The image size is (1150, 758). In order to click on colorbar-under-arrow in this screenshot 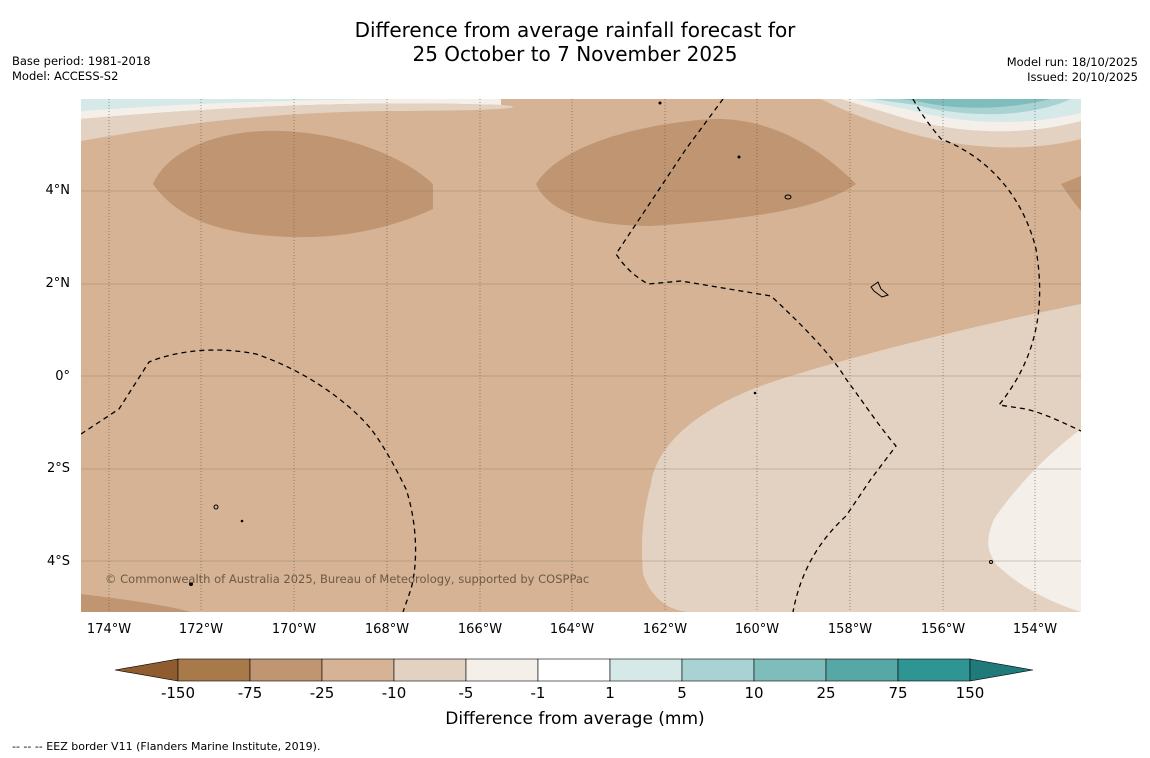, I will do `click(146, 670)`.